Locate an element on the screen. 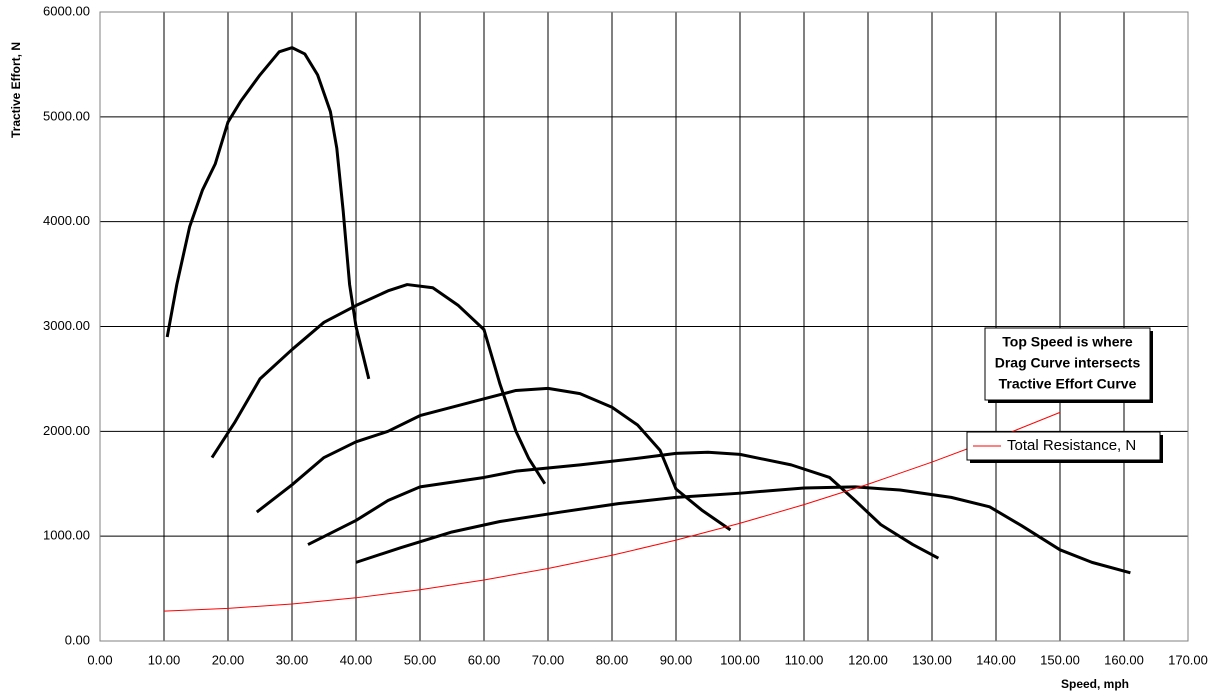 The image size is (1214, 697). y-tick-label: 3000.00 is located at coordinates (66, 325).